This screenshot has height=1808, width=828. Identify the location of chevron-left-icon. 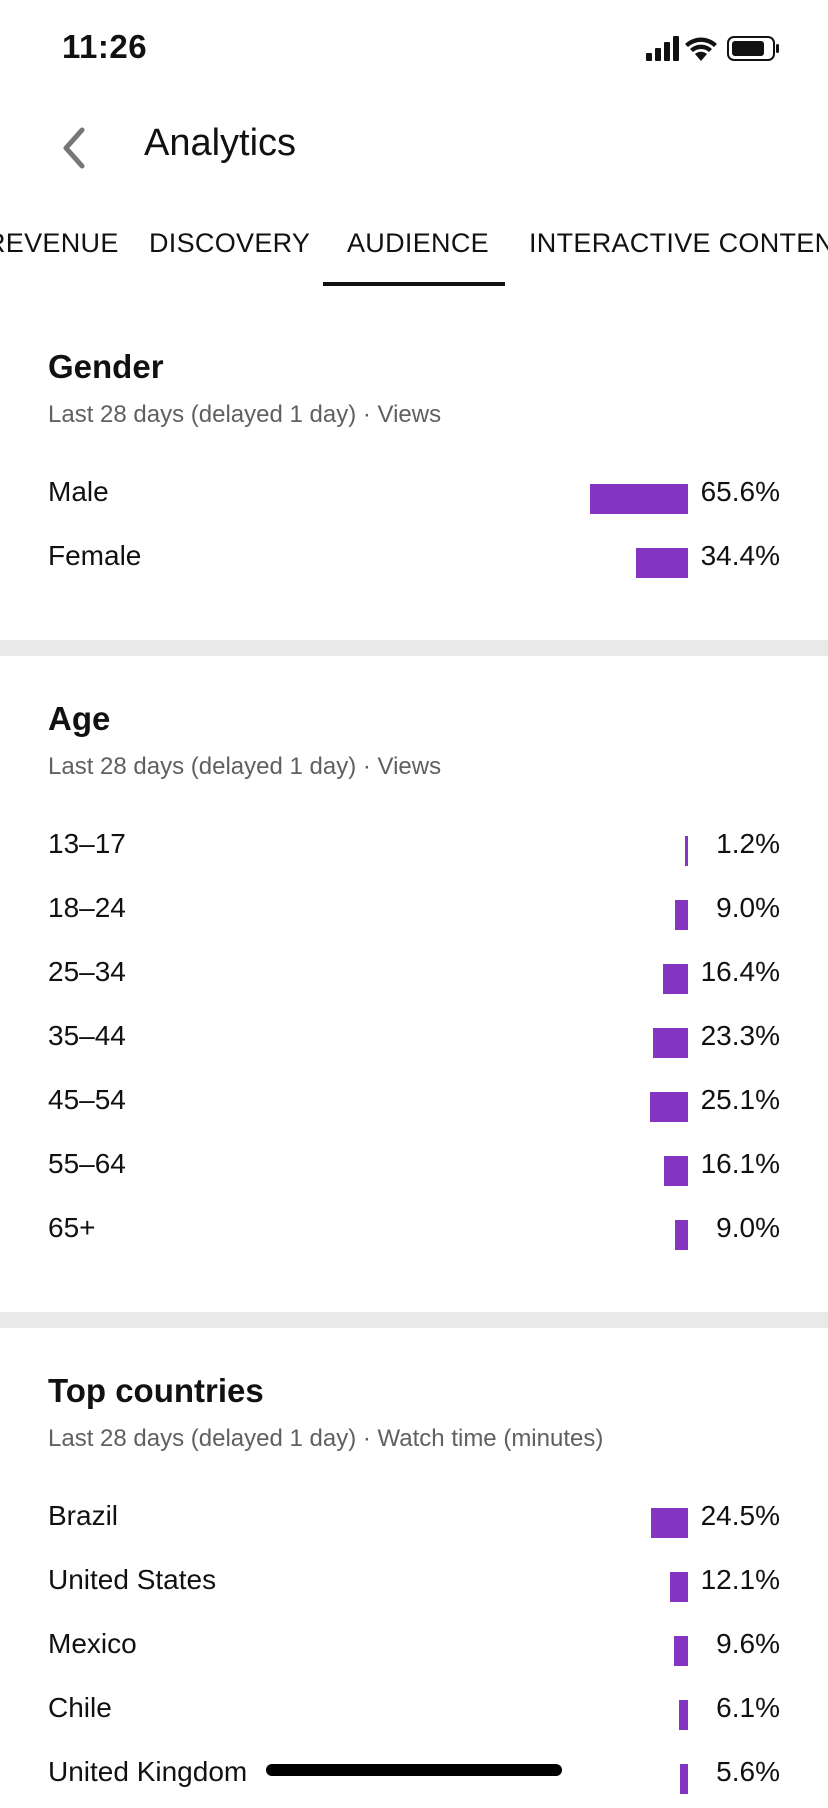
(74, 148).